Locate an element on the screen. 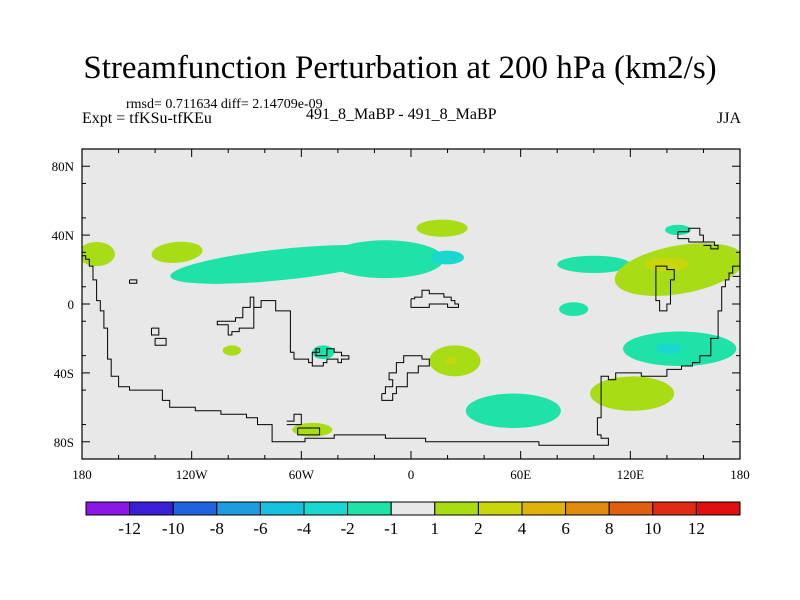 The image size is (800, 600). x-tick-label: 120E is located at coordinates (631, 474).